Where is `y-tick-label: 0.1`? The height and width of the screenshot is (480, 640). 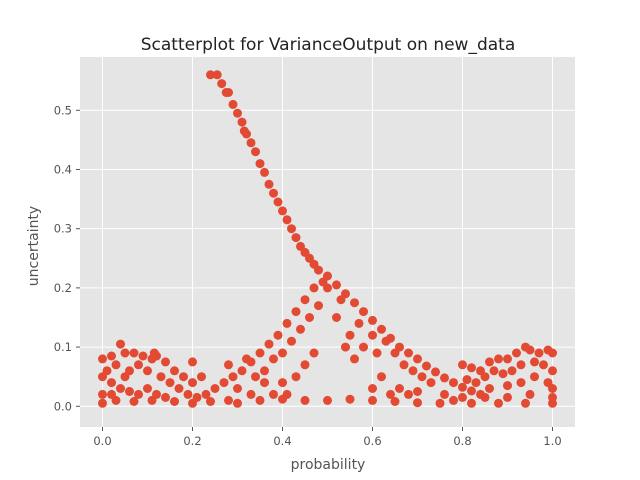 y-tick-label: 0.1 is located at coordinates (63, 347).